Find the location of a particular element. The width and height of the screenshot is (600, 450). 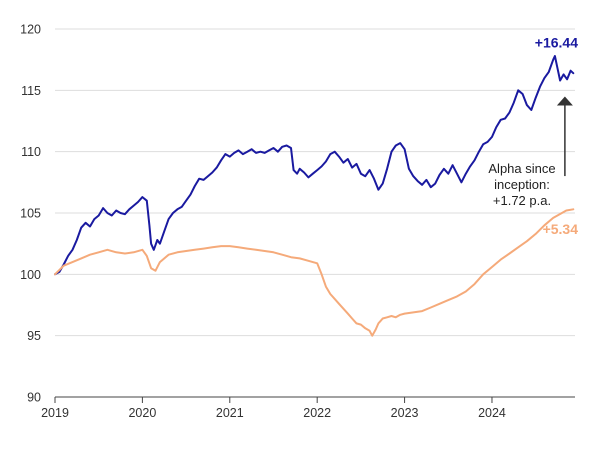

y-tick-label-100: 100 is located at coordinates (30, 275).